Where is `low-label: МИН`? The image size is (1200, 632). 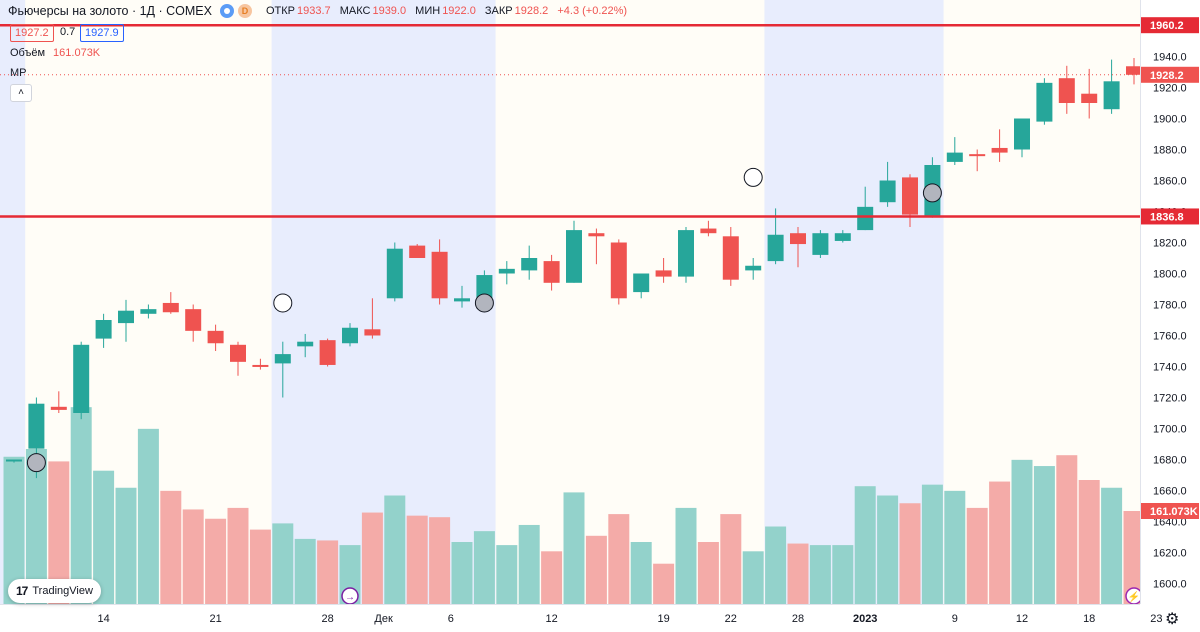
low-label: МИН is located at coordinates (428, 11).